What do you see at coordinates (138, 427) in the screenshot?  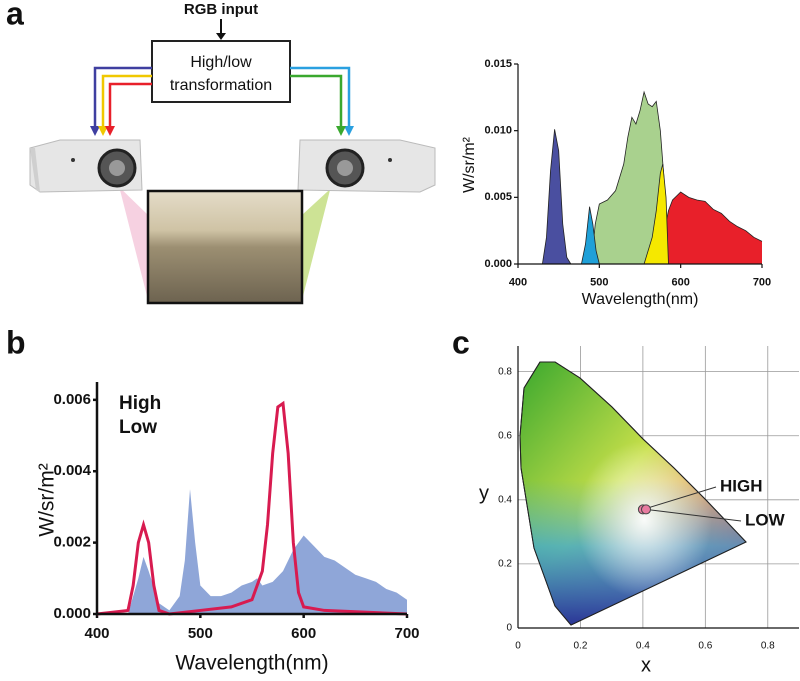 I see `legend-label: Low` at bounding box center [138, 427].